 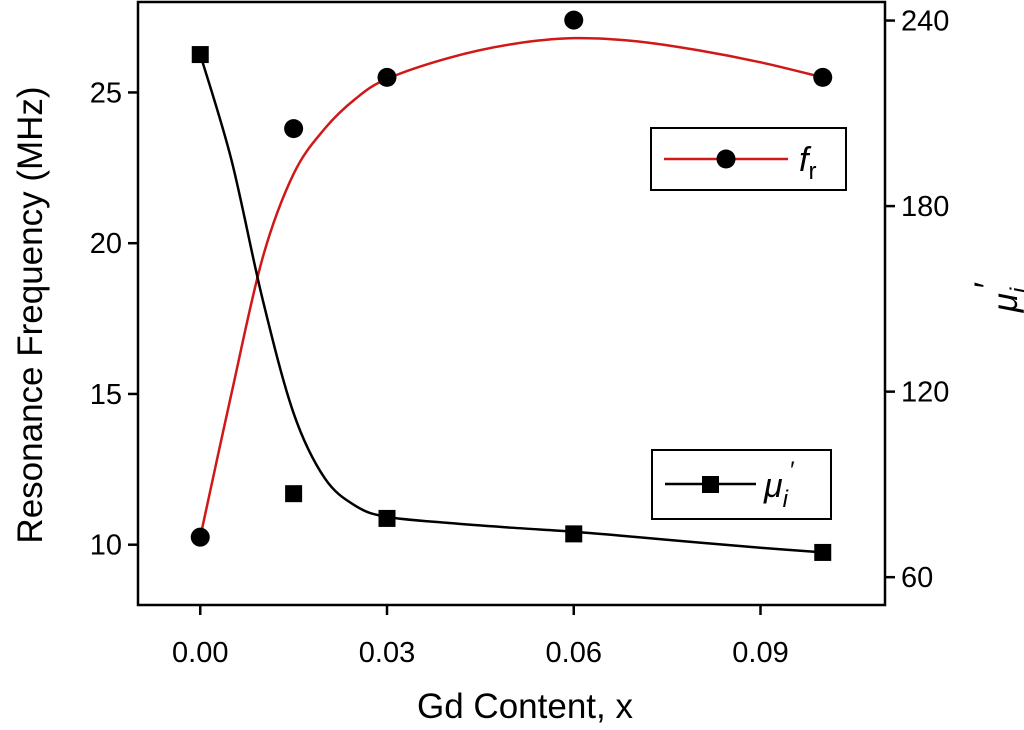 I want to click on x-tick-label: 0.00, so click(x=200, y=653).